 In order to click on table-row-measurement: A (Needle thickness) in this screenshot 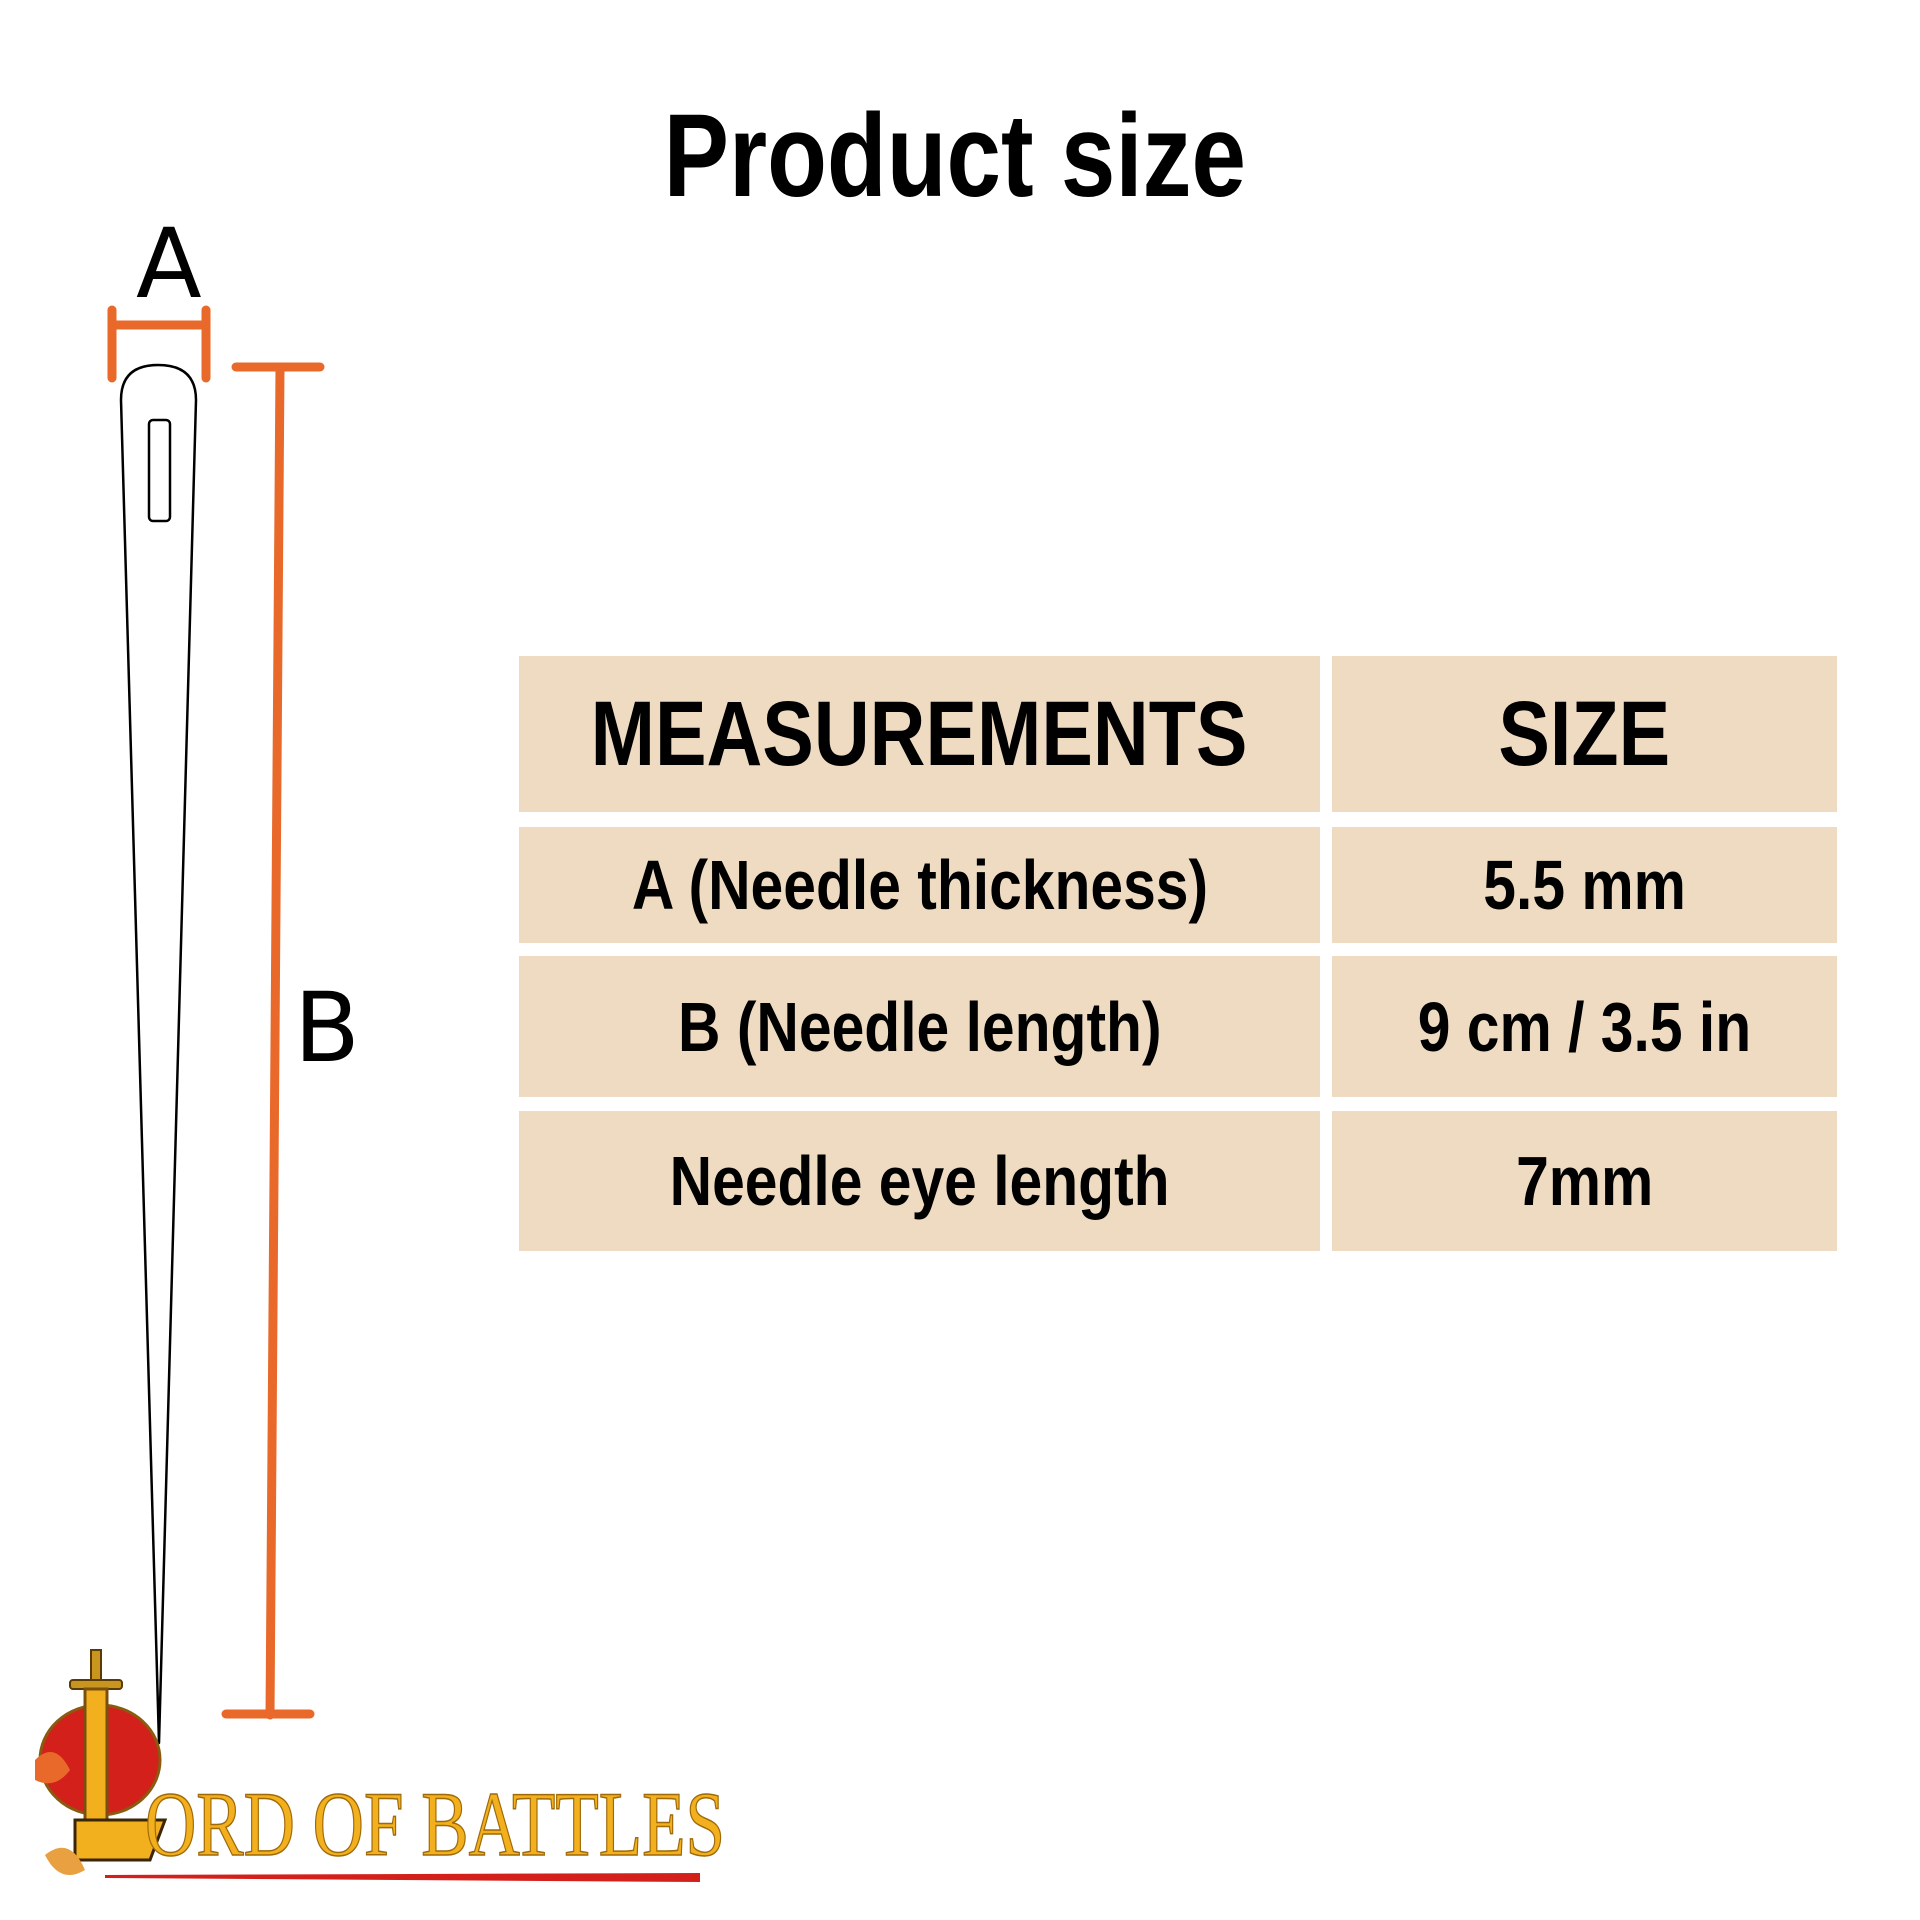, I will do `click(919, 885)`.